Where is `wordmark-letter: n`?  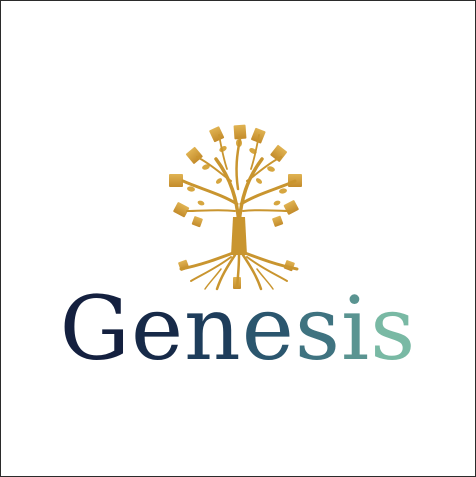 wordmark-letter: n is located at coordinates (213, 328).